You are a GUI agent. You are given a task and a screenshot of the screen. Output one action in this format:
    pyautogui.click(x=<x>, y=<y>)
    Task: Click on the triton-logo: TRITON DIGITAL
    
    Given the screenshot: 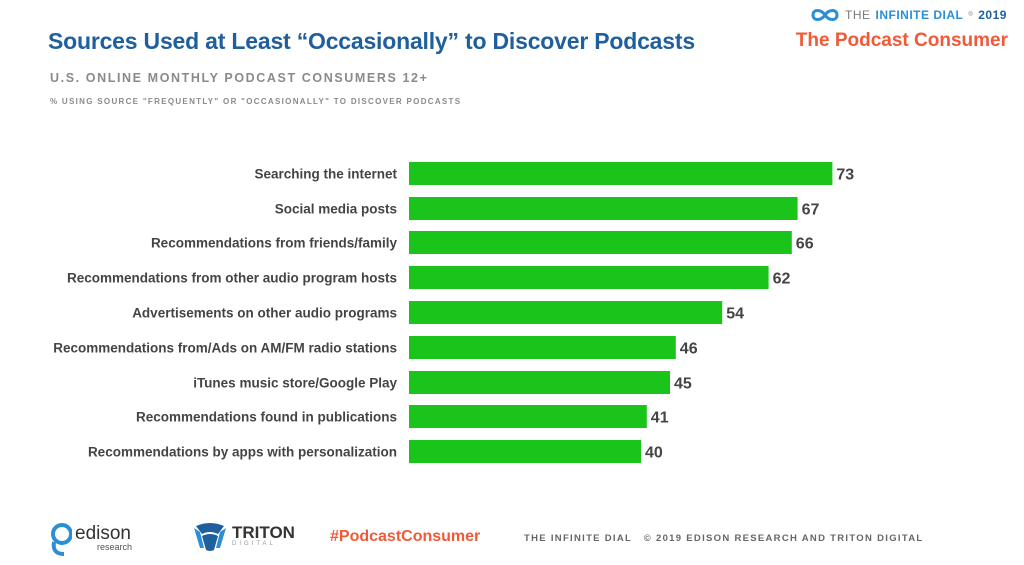 What is the action you would take?
    pyautogui.click(x=243, y=536)
    